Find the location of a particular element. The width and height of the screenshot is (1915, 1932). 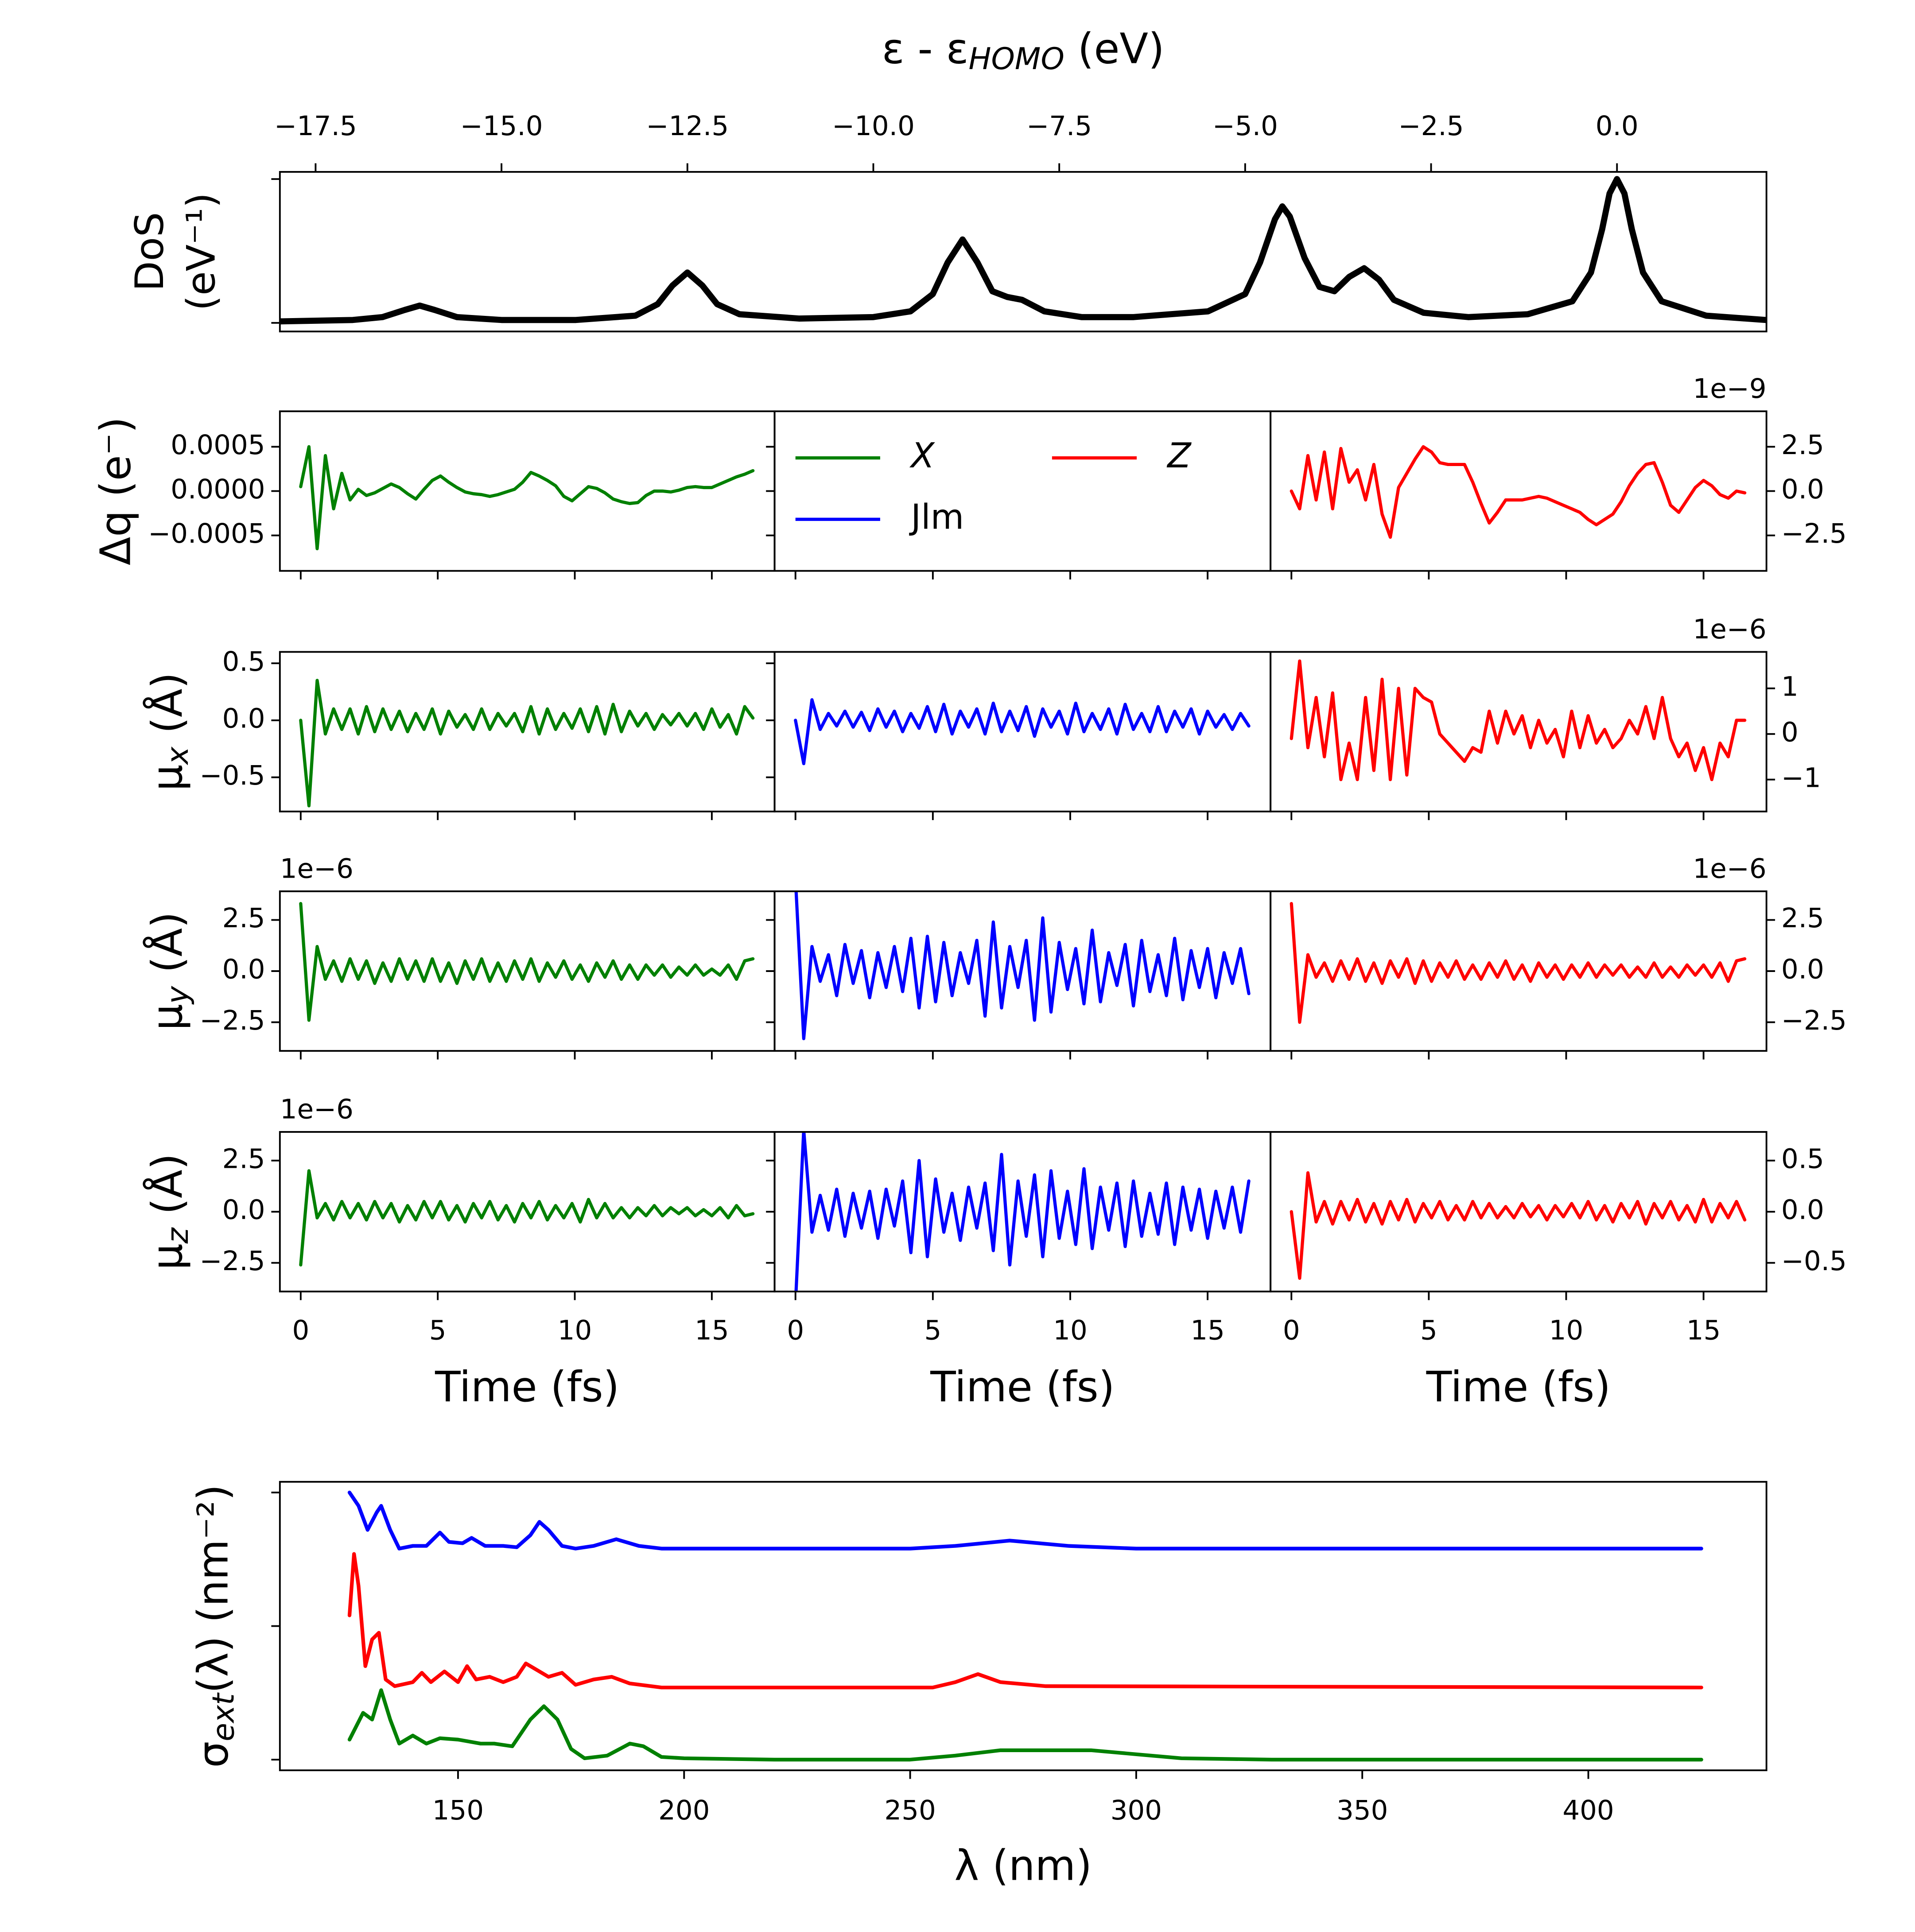

x-tick-label: −15.0 is located at coordinates (501, 126).